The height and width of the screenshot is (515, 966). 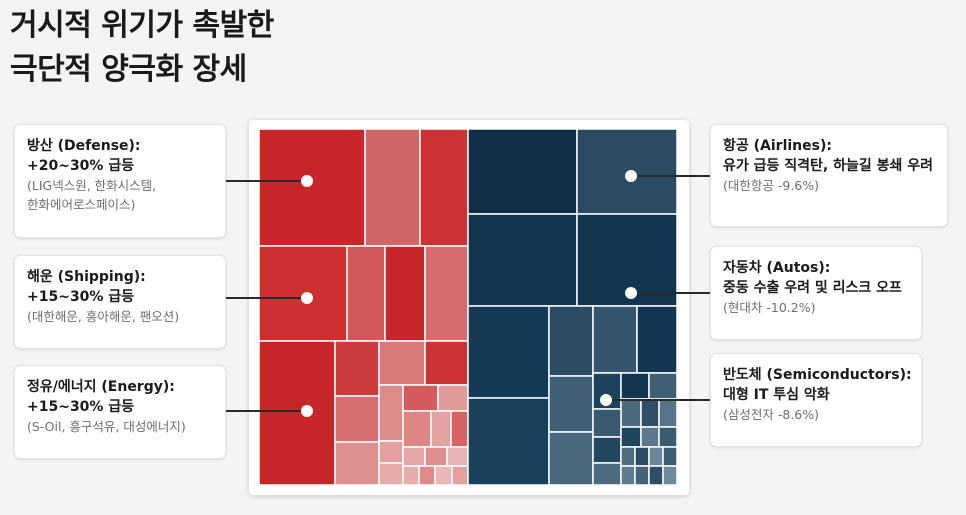 I want to click on energy-change: +15~30% 급등, so click(x=81, y=407).